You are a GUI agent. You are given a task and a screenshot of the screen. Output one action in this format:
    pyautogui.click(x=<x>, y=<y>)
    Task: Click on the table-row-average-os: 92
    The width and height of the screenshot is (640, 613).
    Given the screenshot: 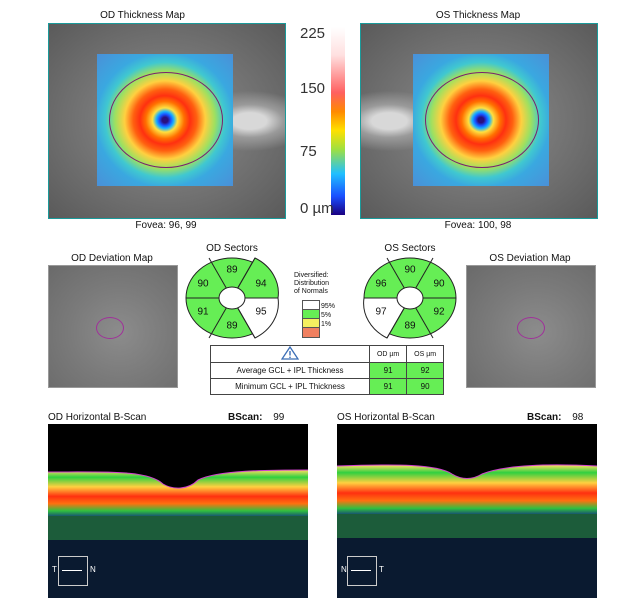 What is the action you would take?
    pyautogui.click(x=425, y=371)
    